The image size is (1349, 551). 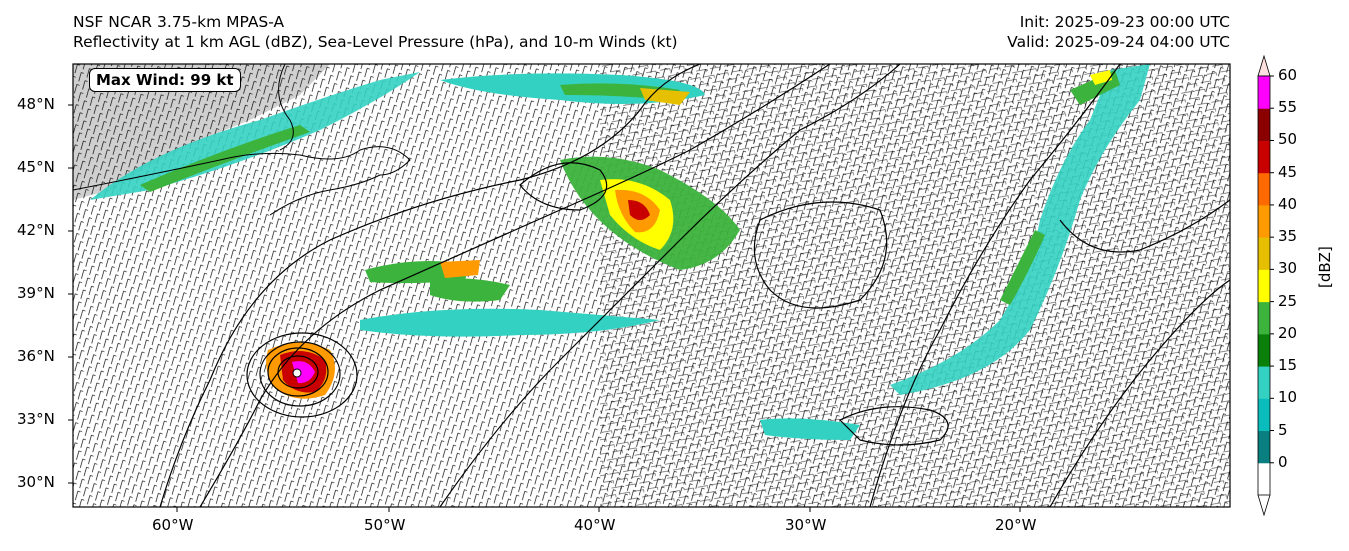 What do you see at coordinates (1288, 397) in the screenshot?
I see `colorbar-tick-label: 10` at bounding box center [1288, 397].